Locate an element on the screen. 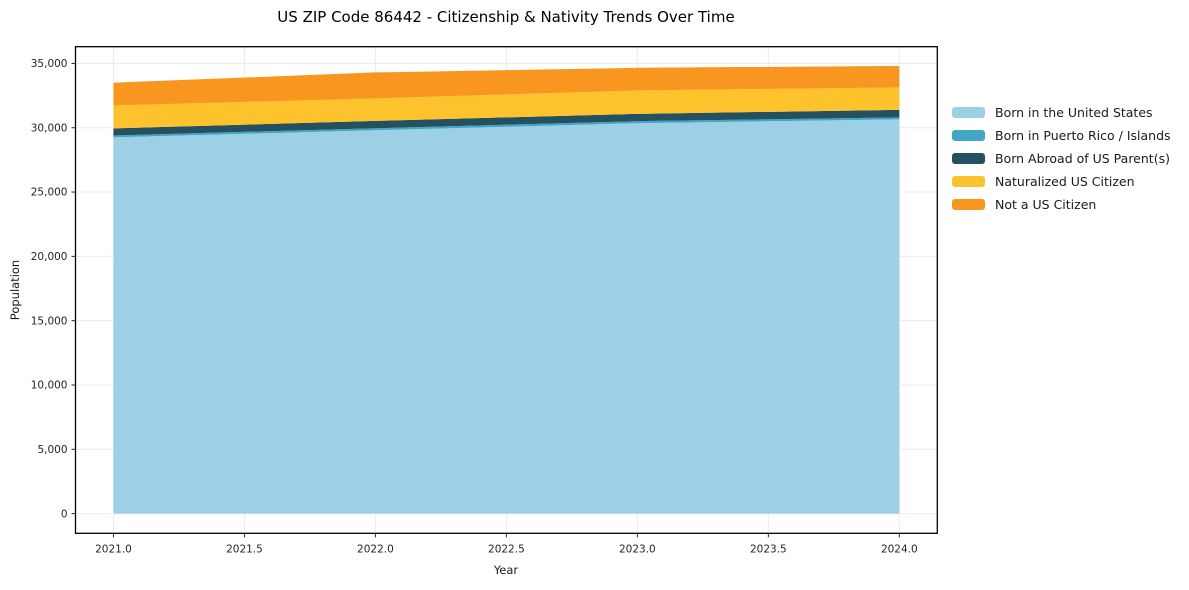  legend-item: Born in Puerto Rico / Islands is located at coordinates (1061, 135).